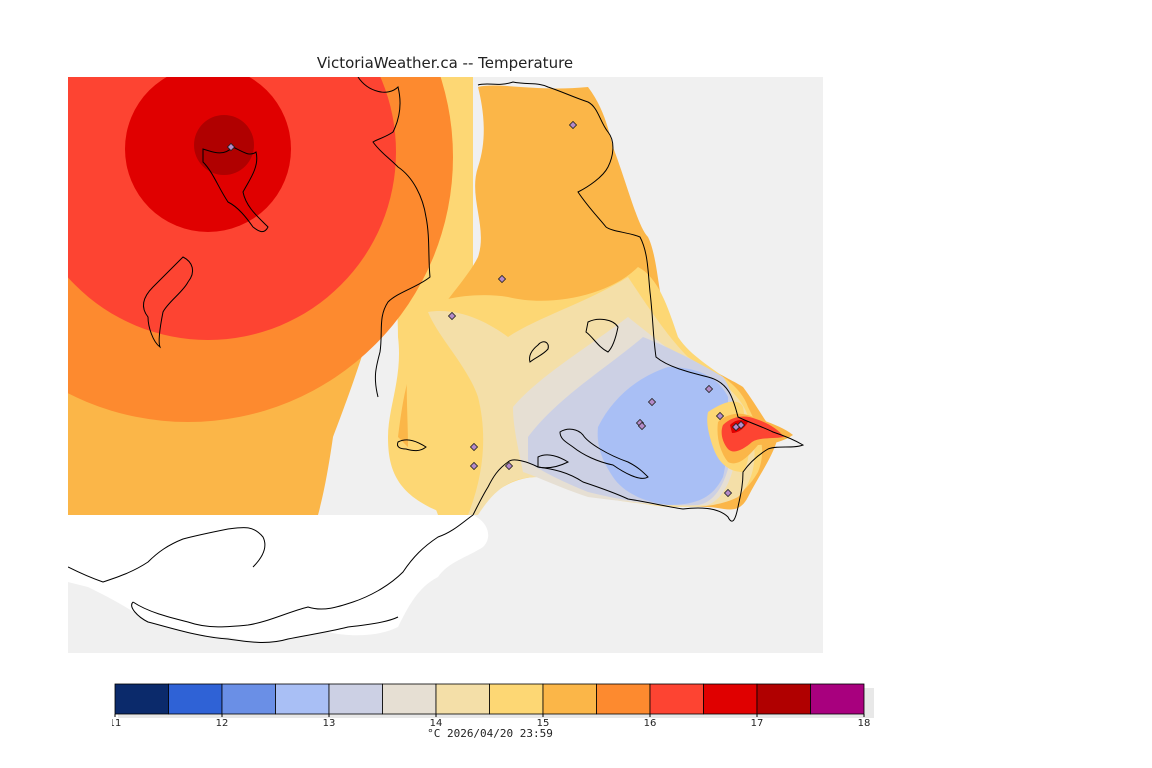 This screenshot has height=768, width=1152. What do you see at coordinates (757, 723) in the screenshot?
I see `colorbar-tick-label: 17` at bounding box center [757, 723].